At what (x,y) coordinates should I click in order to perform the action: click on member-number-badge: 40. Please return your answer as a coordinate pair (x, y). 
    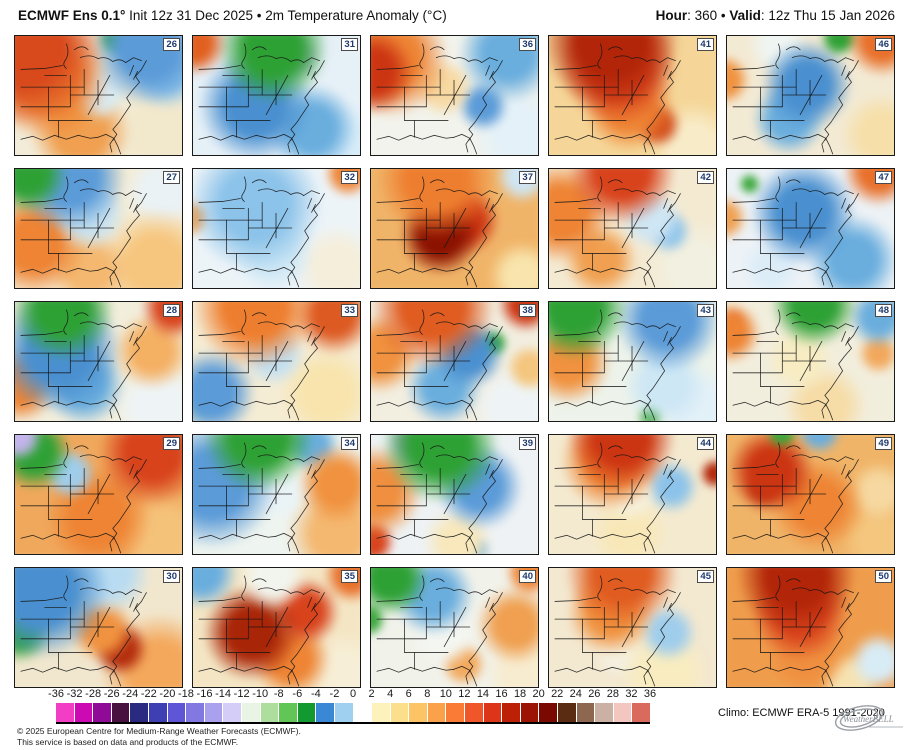
    Looking at the image, I should click on (527, 576).